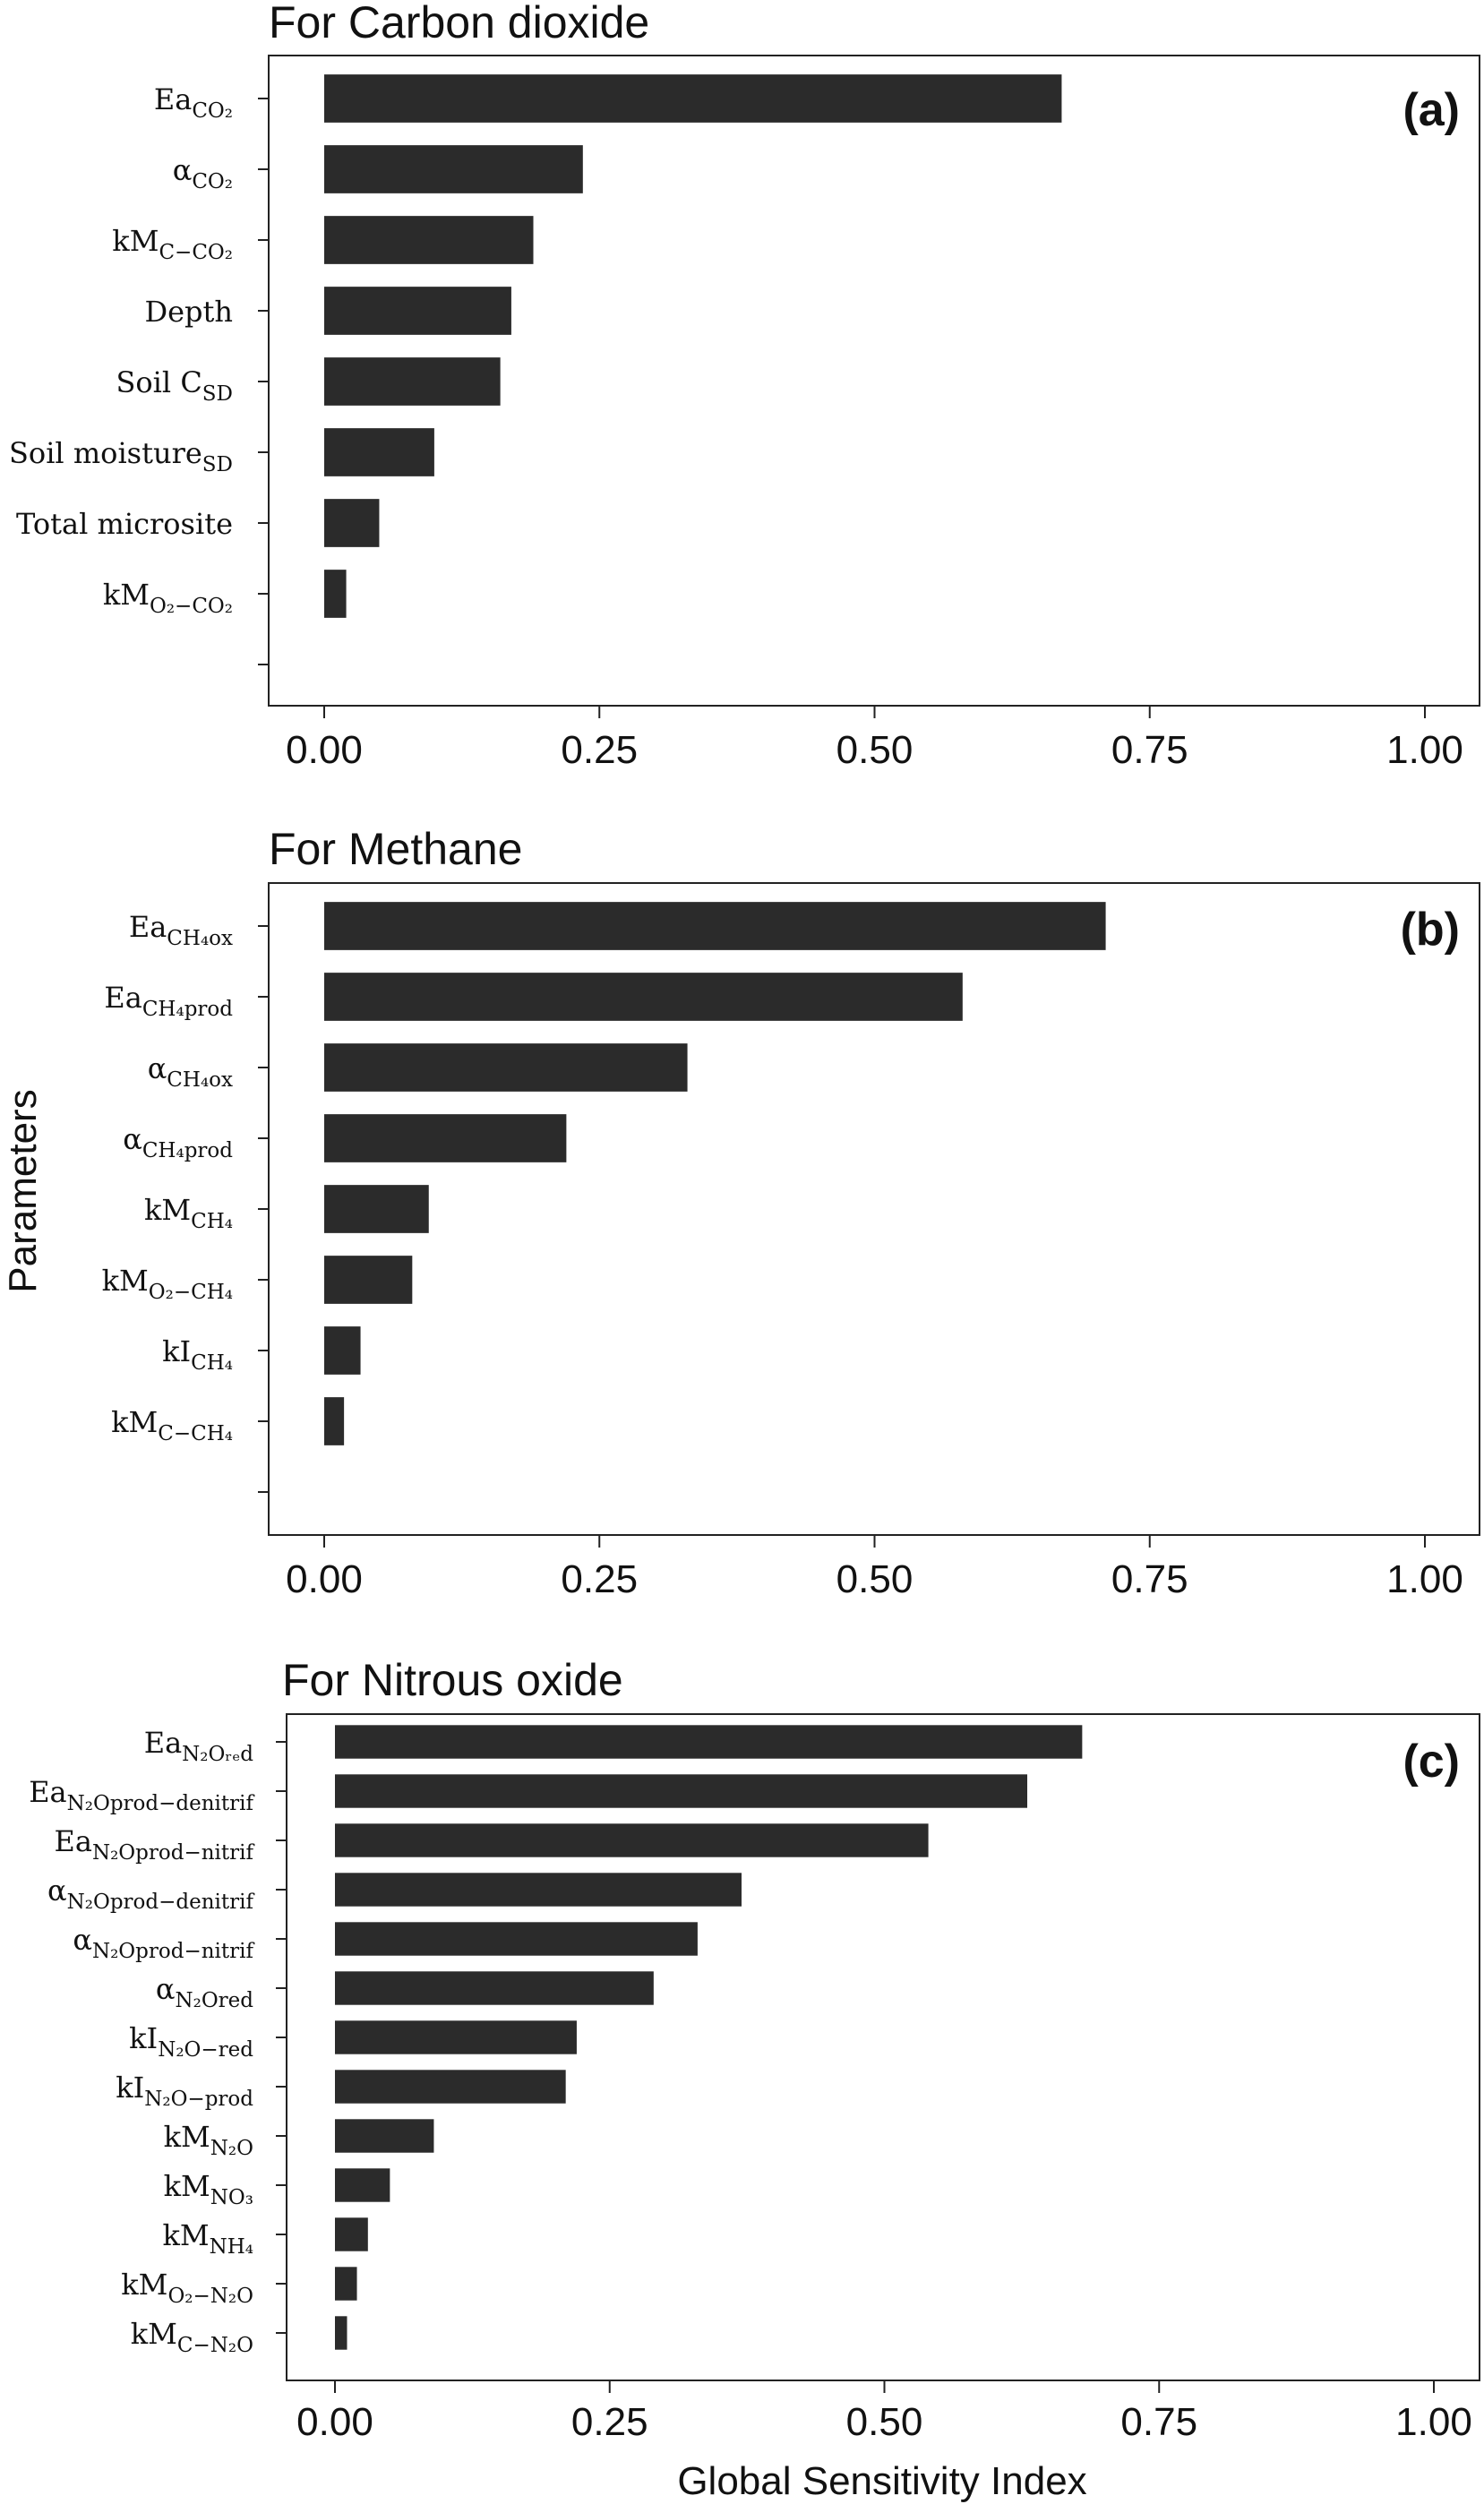 The height and width of the screenshot is (2504, 1484). What do you see at coordinates (168, 1001) in the screenshot?
I see `category-label: EaCH₄prod` at bounding box center [168, 1001].